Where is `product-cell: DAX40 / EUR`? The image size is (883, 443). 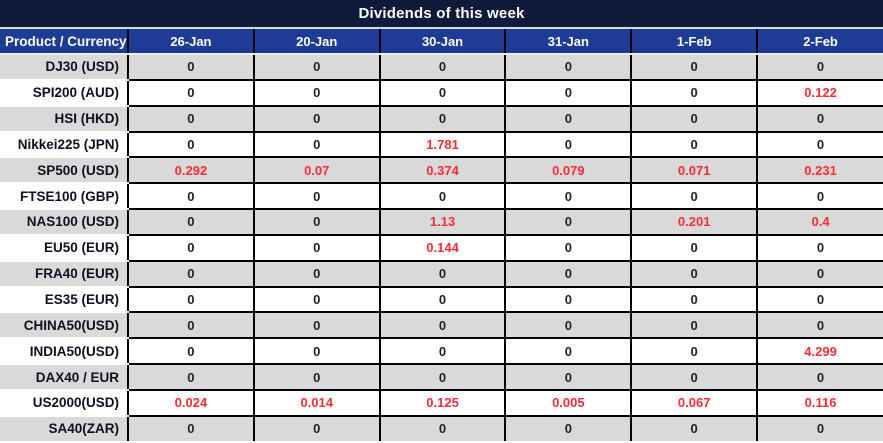 product-cell: DAX40 / EUR is located at coordinates (64, 377).